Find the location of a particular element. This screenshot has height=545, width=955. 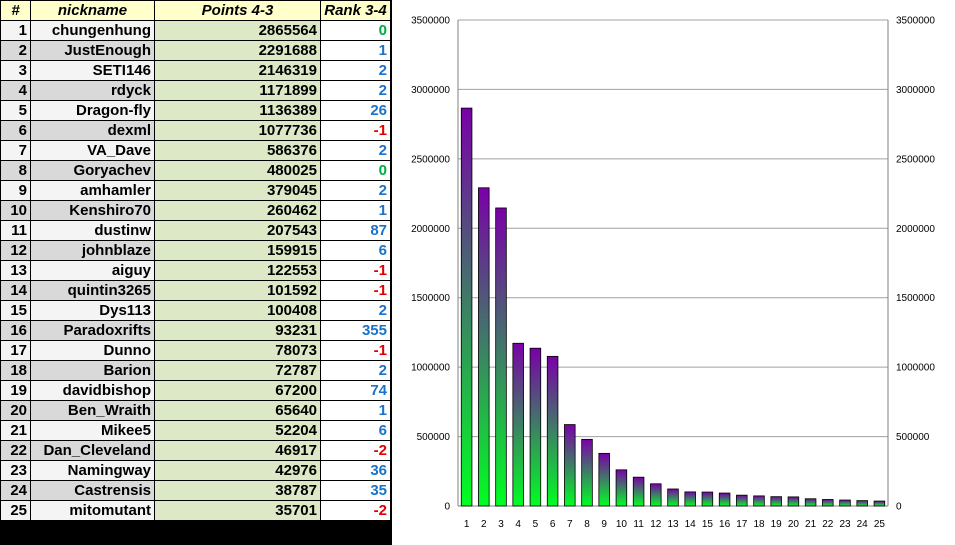

rank-cell: 2 is located at coordinates (15, 50).